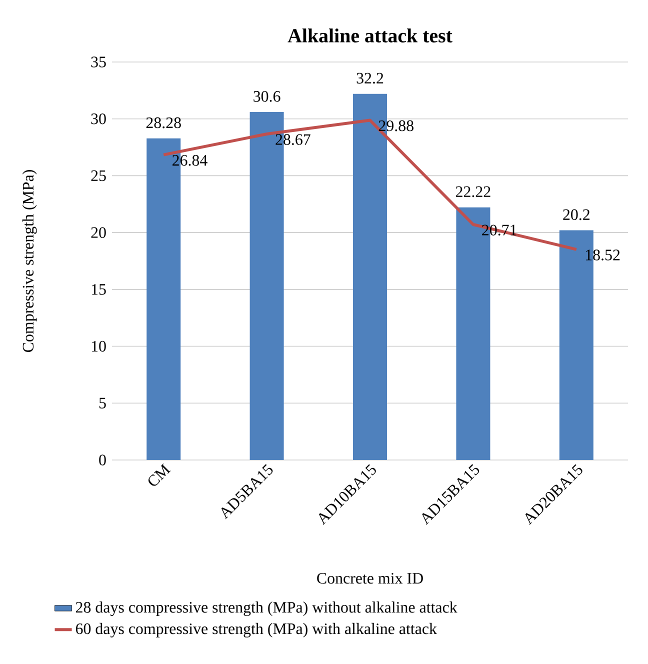 The height and width of the screenshot is (664, 648). I want to click on y-tick-label: 35, so click(98, 62).